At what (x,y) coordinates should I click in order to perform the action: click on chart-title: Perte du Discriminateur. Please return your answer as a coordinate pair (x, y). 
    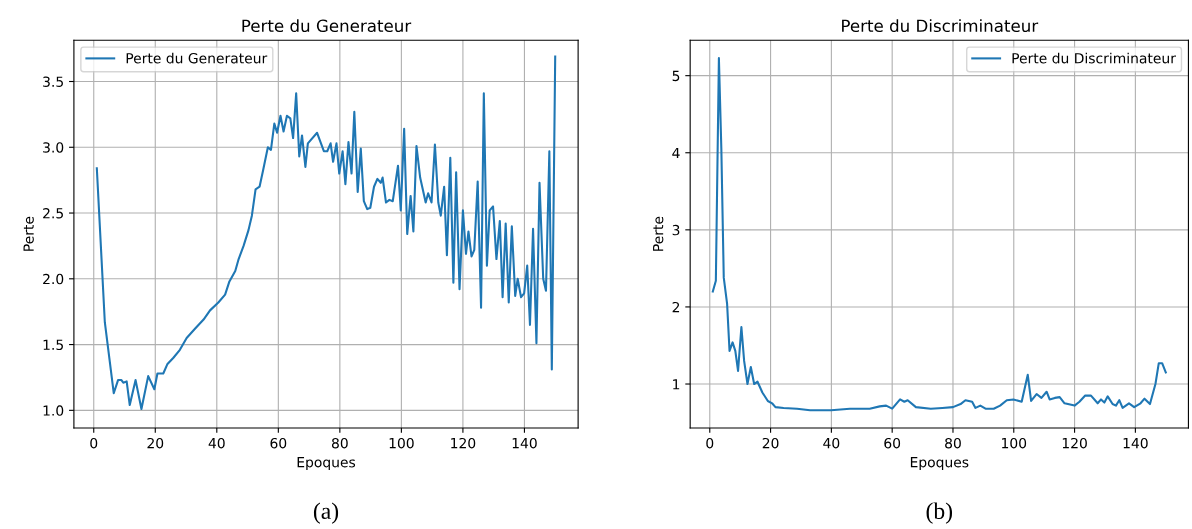
    Looking at the image, I should click on (940, 26).